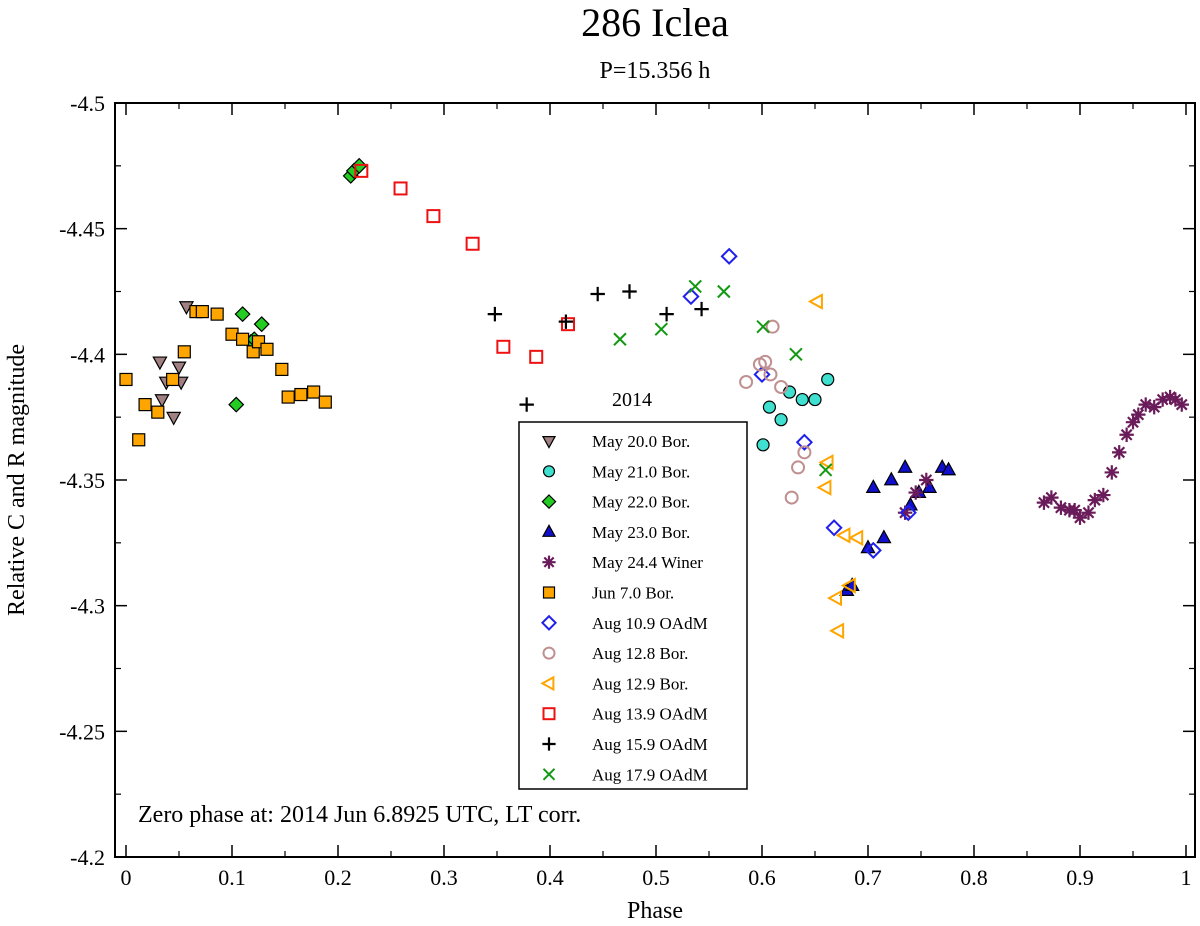 This screenshot has height=926, width=1200. Describe the element at coordinates (82, 480) in the screenshot. I see `y-tick-label: -4.35` at that location.